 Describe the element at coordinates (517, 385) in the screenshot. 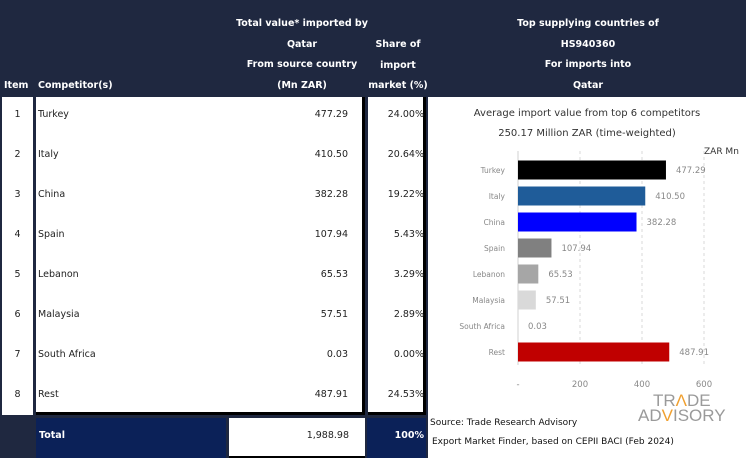

I see `x-tick-label: -` at that location.